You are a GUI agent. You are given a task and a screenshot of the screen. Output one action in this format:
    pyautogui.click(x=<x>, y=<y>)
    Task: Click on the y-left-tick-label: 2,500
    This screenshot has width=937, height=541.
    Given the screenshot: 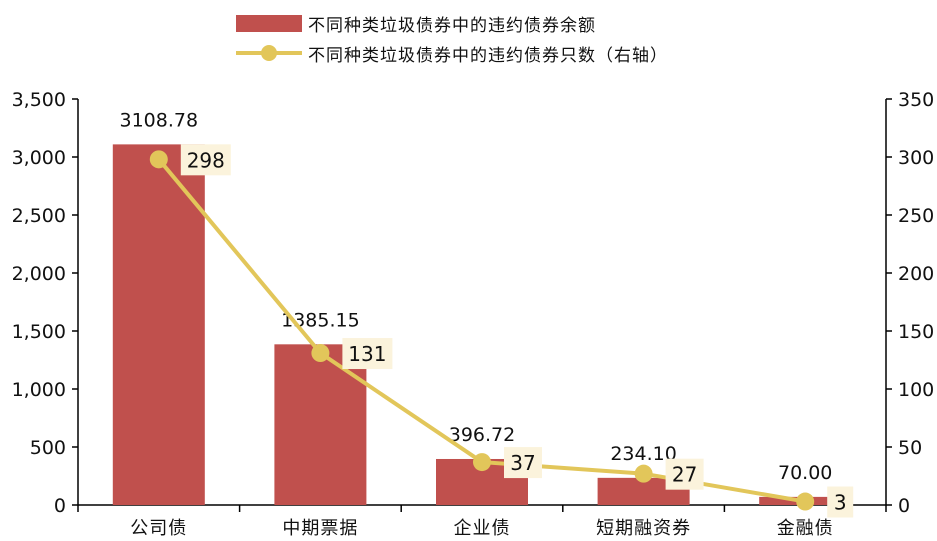 What is the action you would take?
    pyautogui.click(x=39, y=216)
    